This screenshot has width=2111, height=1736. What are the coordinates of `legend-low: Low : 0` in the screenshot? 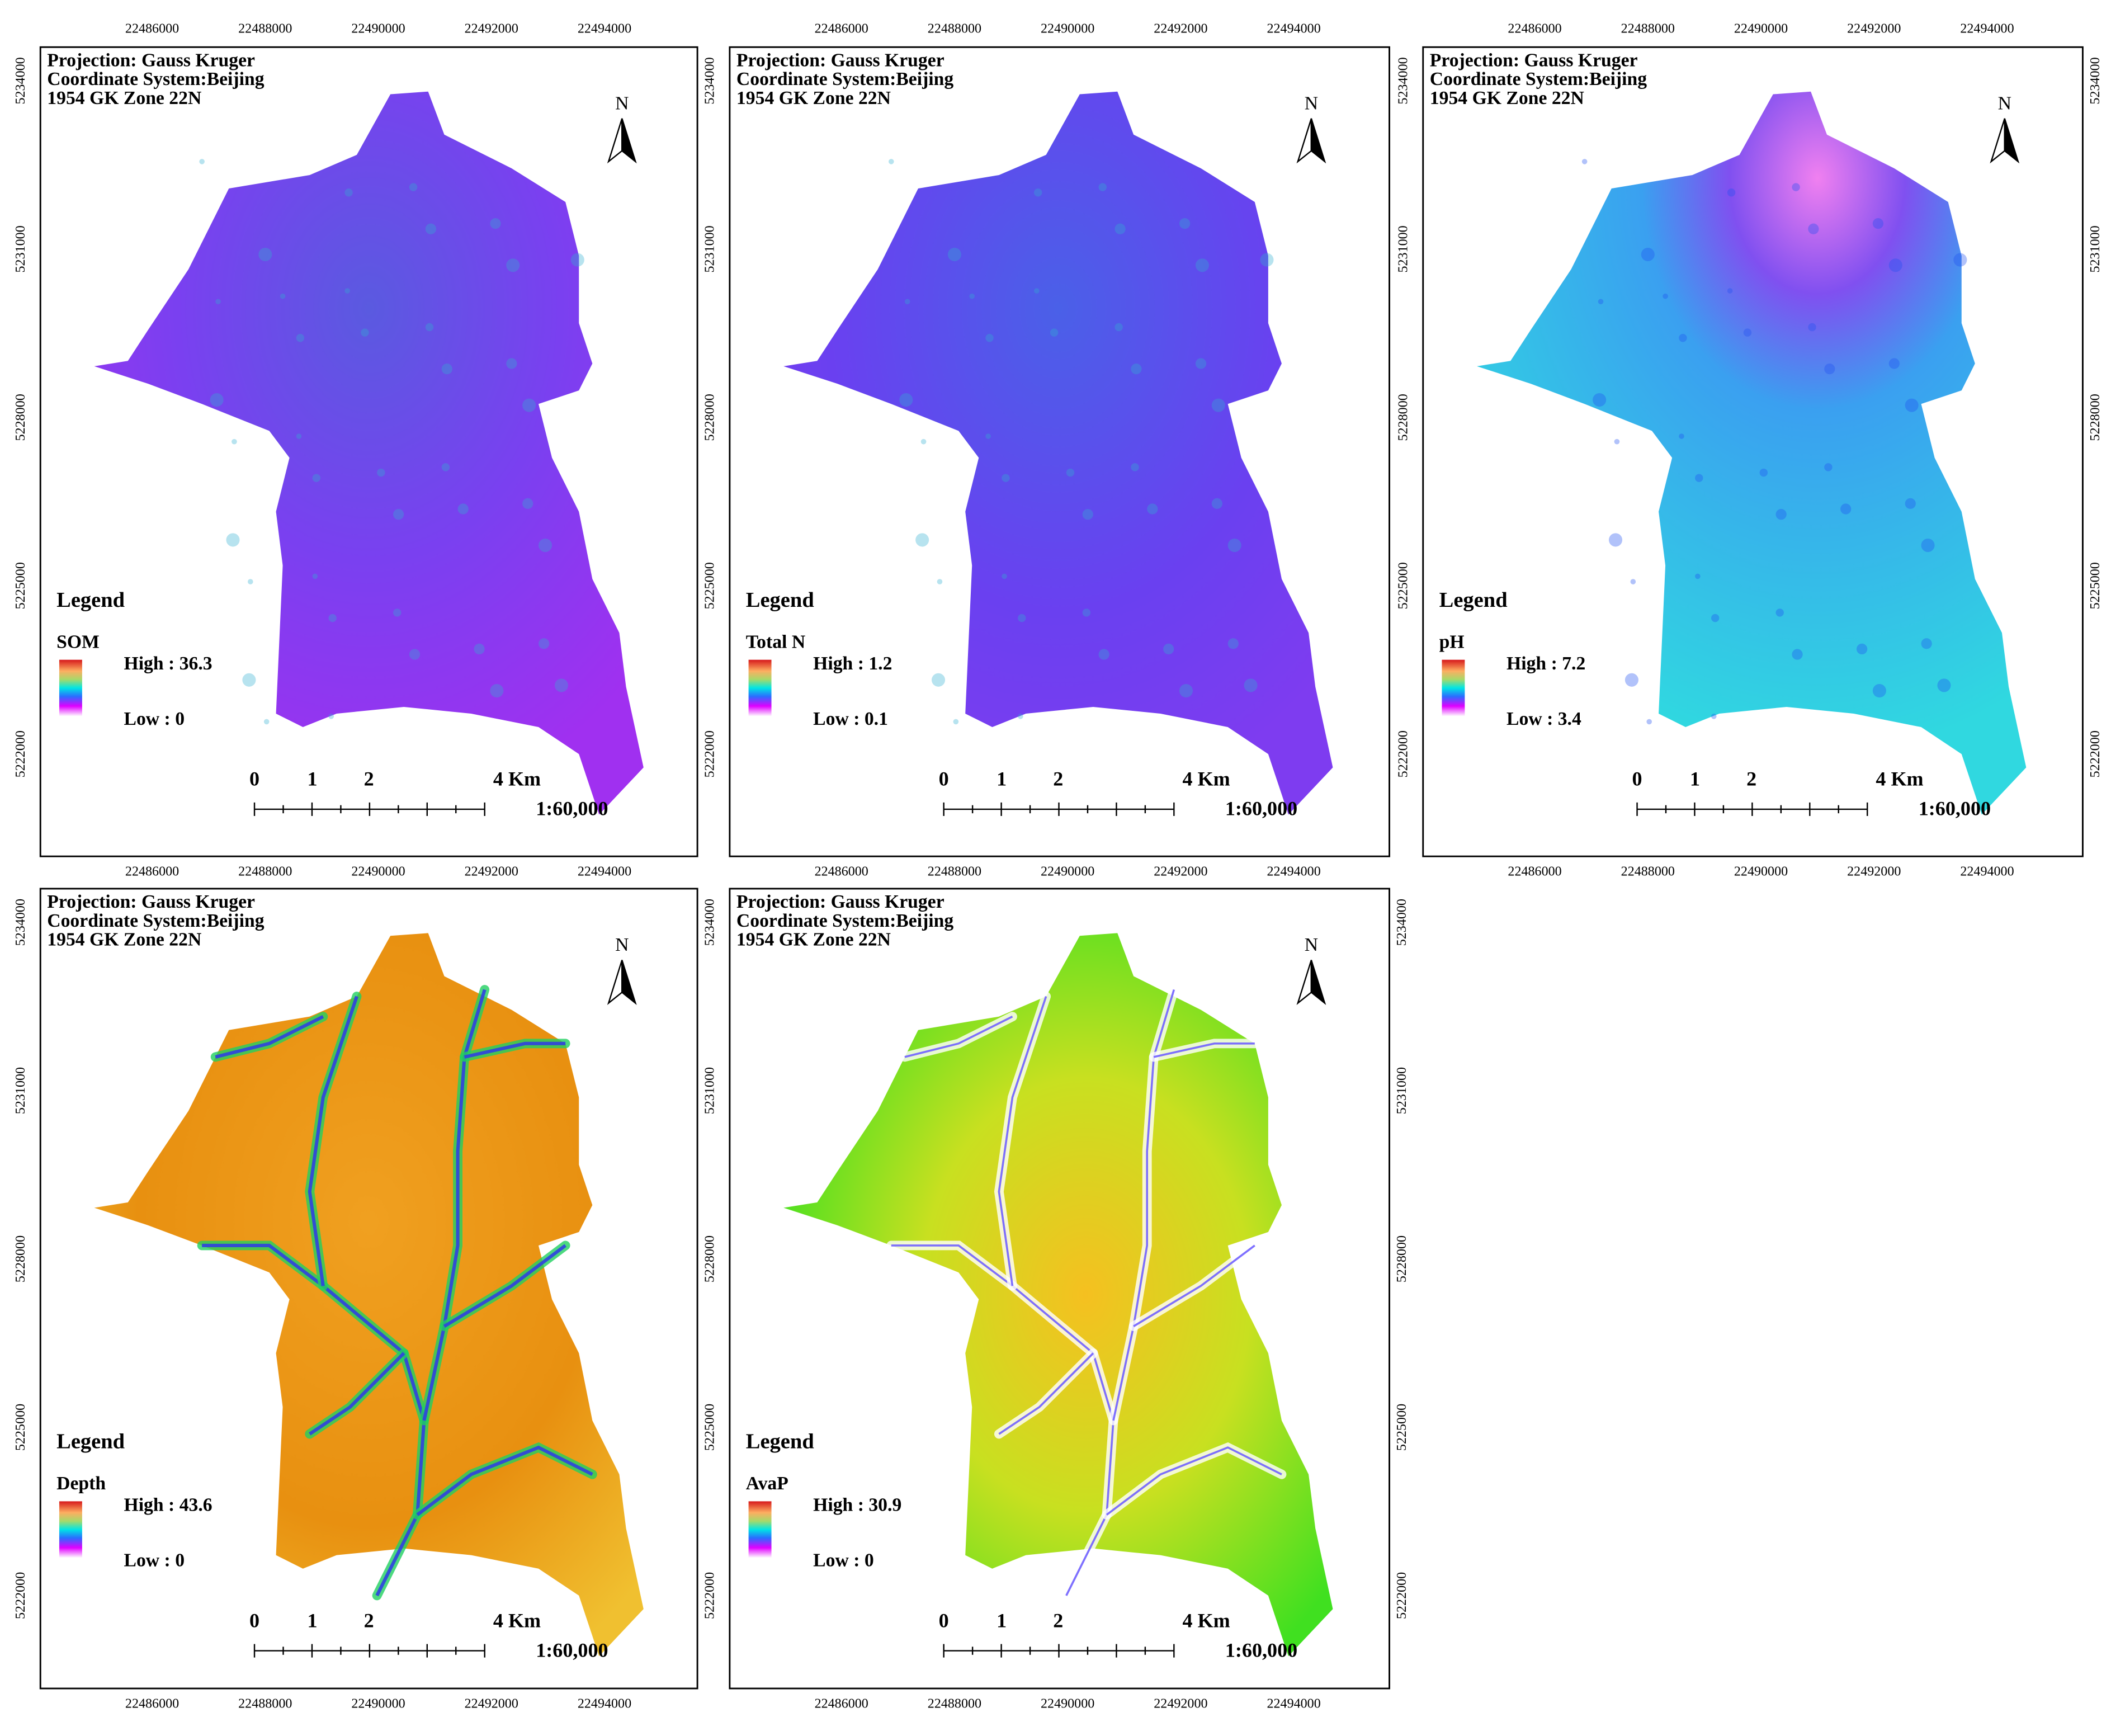 It's located at (843, 1560).